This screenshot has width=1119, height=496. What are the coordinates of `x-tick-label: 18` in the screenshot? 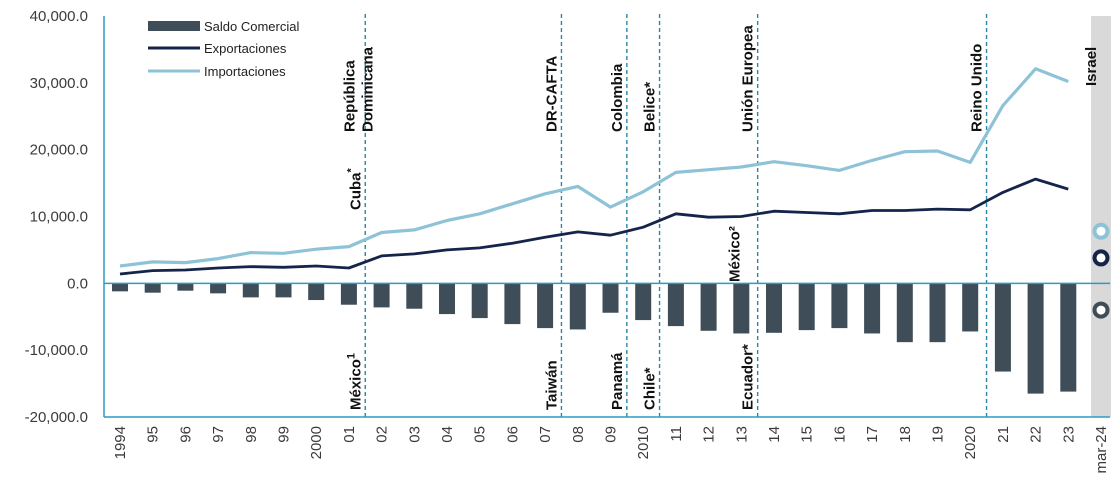 It's located at (905, 434).